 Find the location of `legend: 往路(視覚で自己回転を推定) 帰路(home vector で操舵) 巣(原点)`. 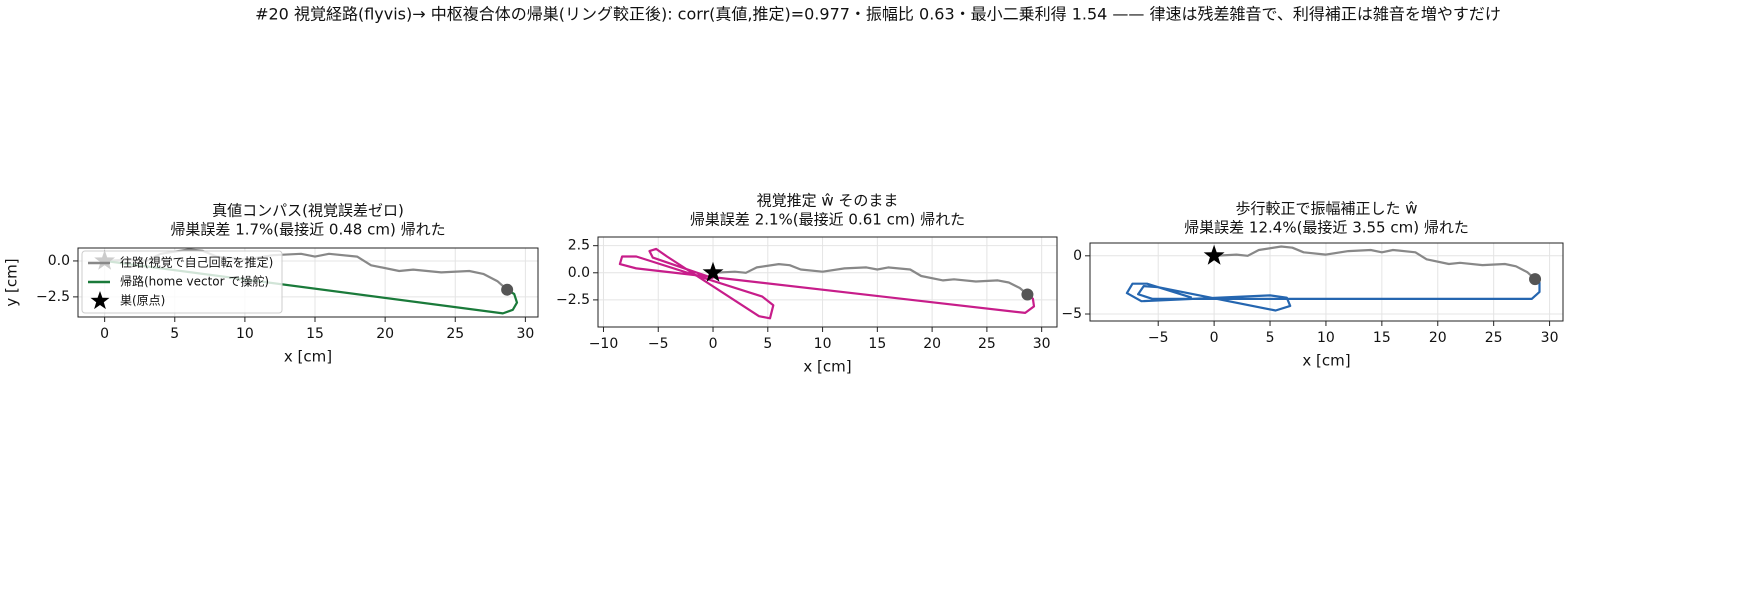

legend: 往路(視覚で自己回転を推定) 帰路(home vector で操舵) 巣(原点) is located at coordinates (182, 282).